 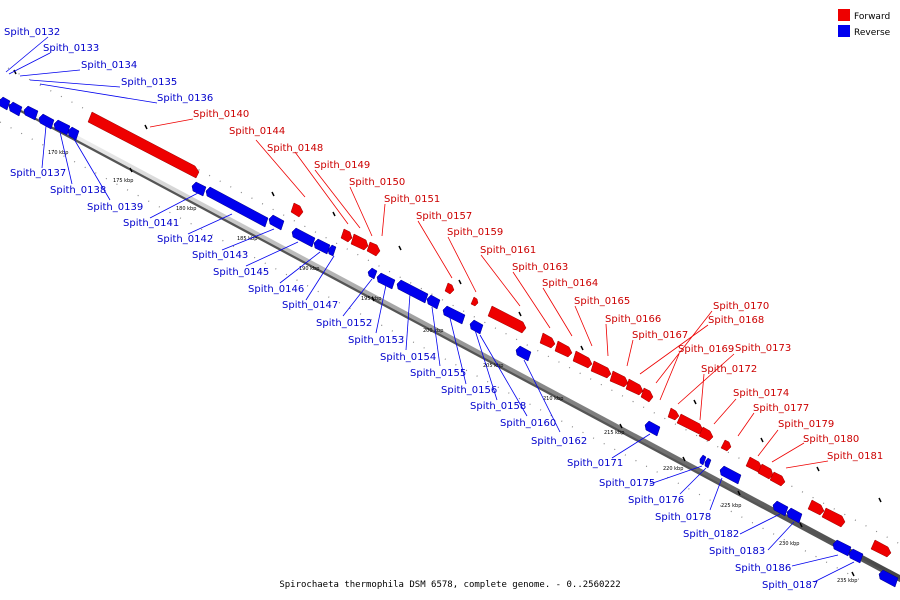 What do you see at coordinates (660, 335) in the screenshot?
I see `gene-label-spith-0167: Spith_0167` at bounding box center [660, 335].